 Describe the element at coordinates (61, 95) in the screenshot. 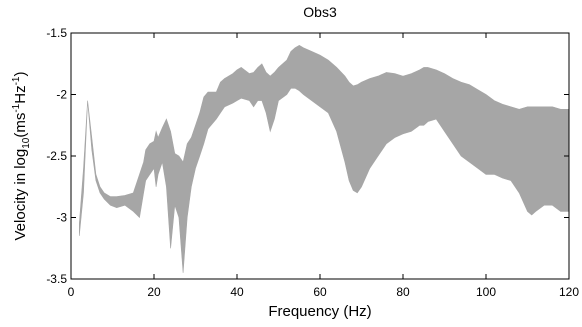

I see `y-tick-label: -2` at that location.